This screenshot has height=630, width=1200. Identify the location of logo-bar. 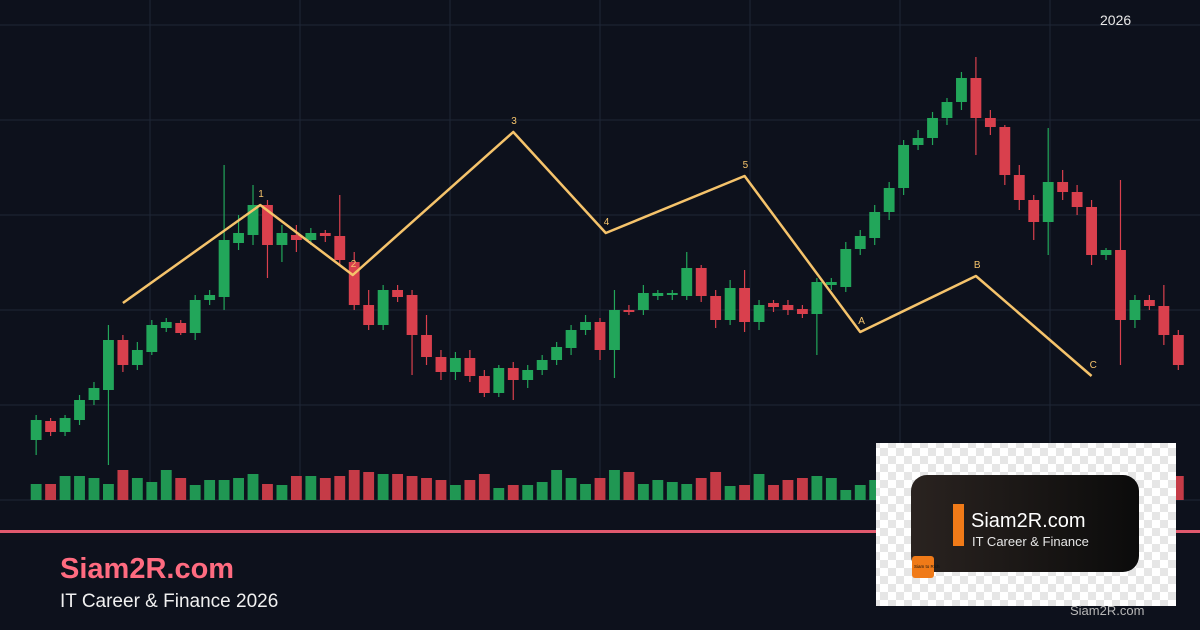
(958, 525).